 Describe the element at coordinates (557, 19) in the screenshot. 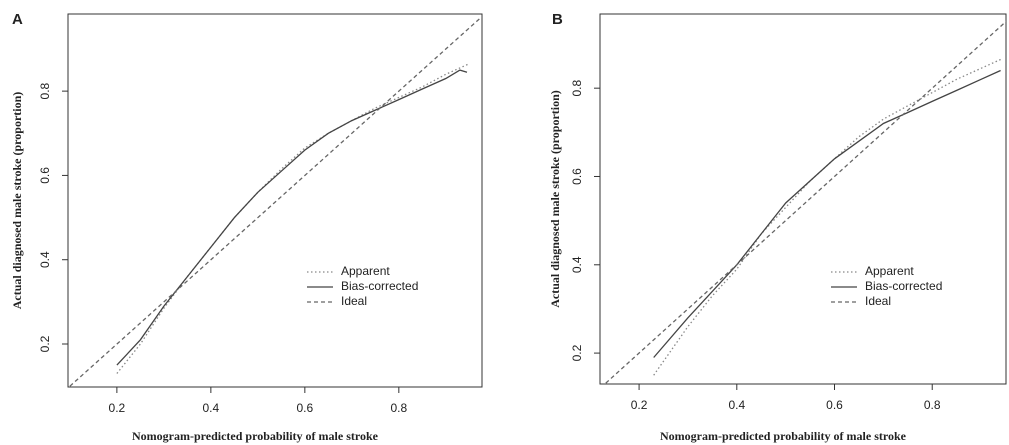

I see `panel-label: B` at that location.